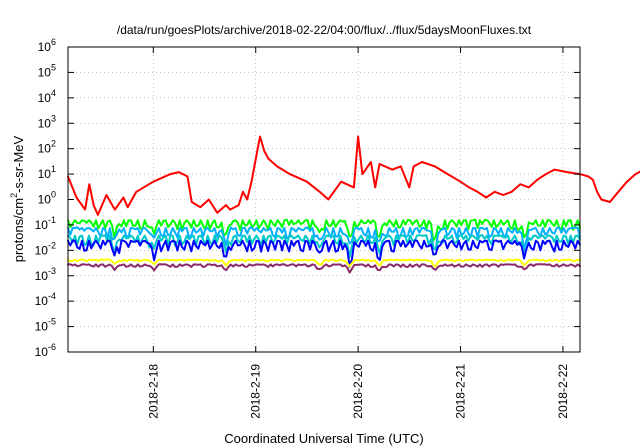 This screenshot has width=640, height=448. I want to click on x-tick-label: 2018-2-20, so click(358, 391).